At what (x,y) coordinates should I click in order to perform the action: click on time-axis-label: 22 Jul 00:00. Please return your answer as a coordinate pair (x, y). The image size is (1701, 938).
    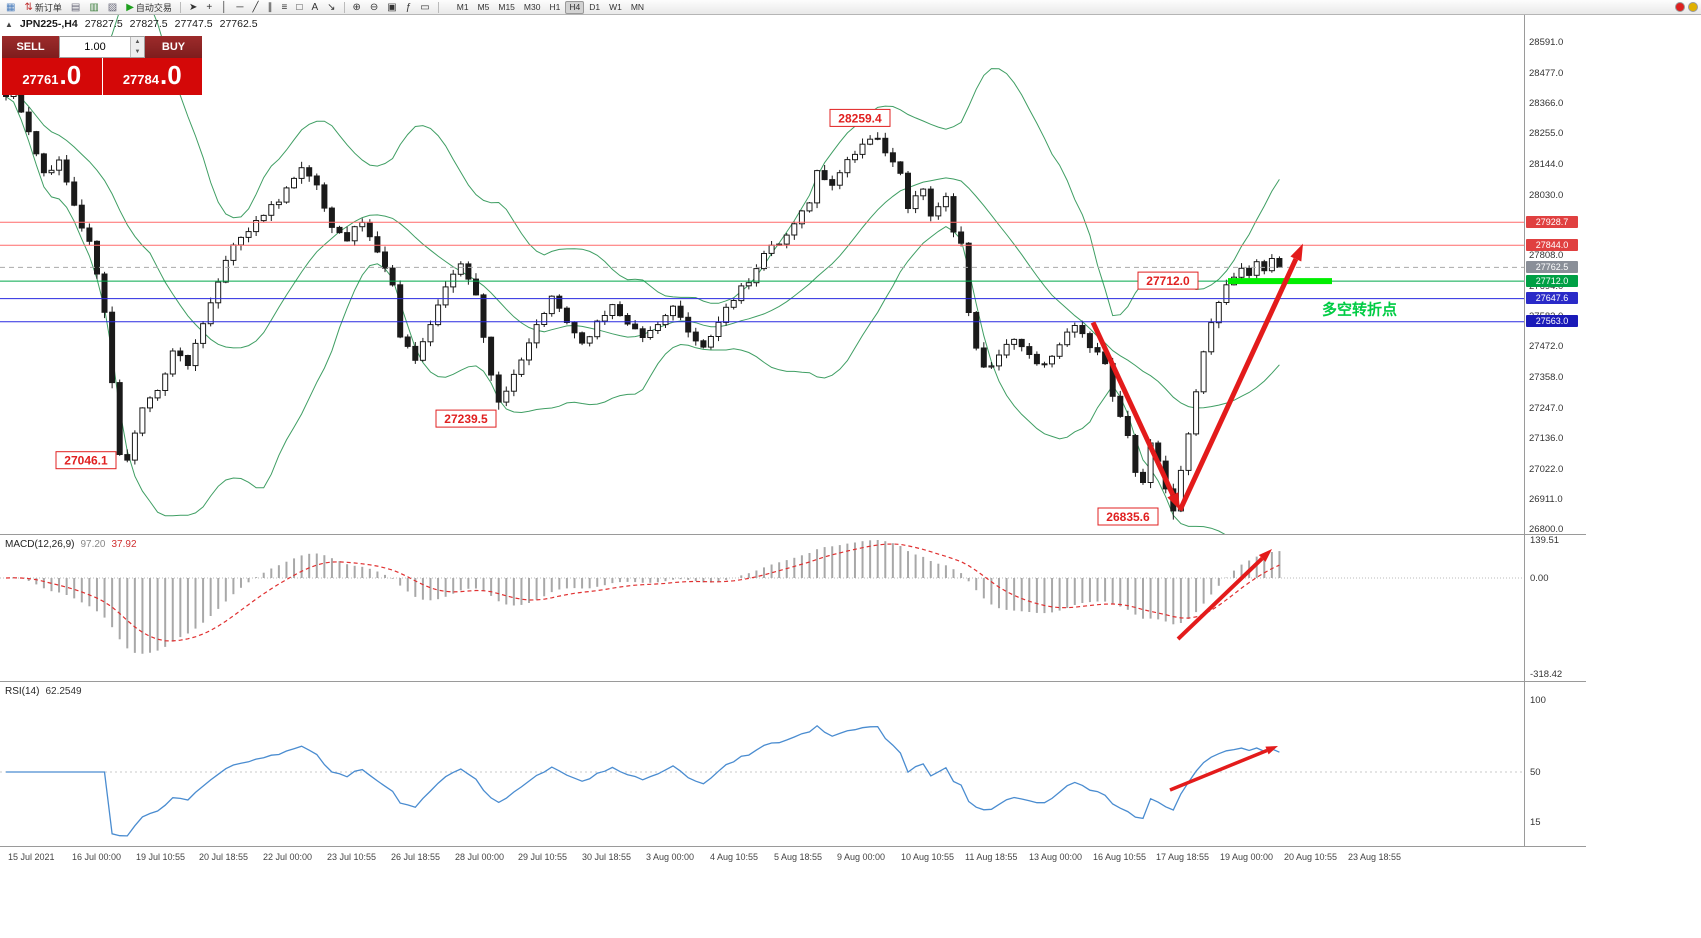
    Looking at the image, I should click on (288, 857).